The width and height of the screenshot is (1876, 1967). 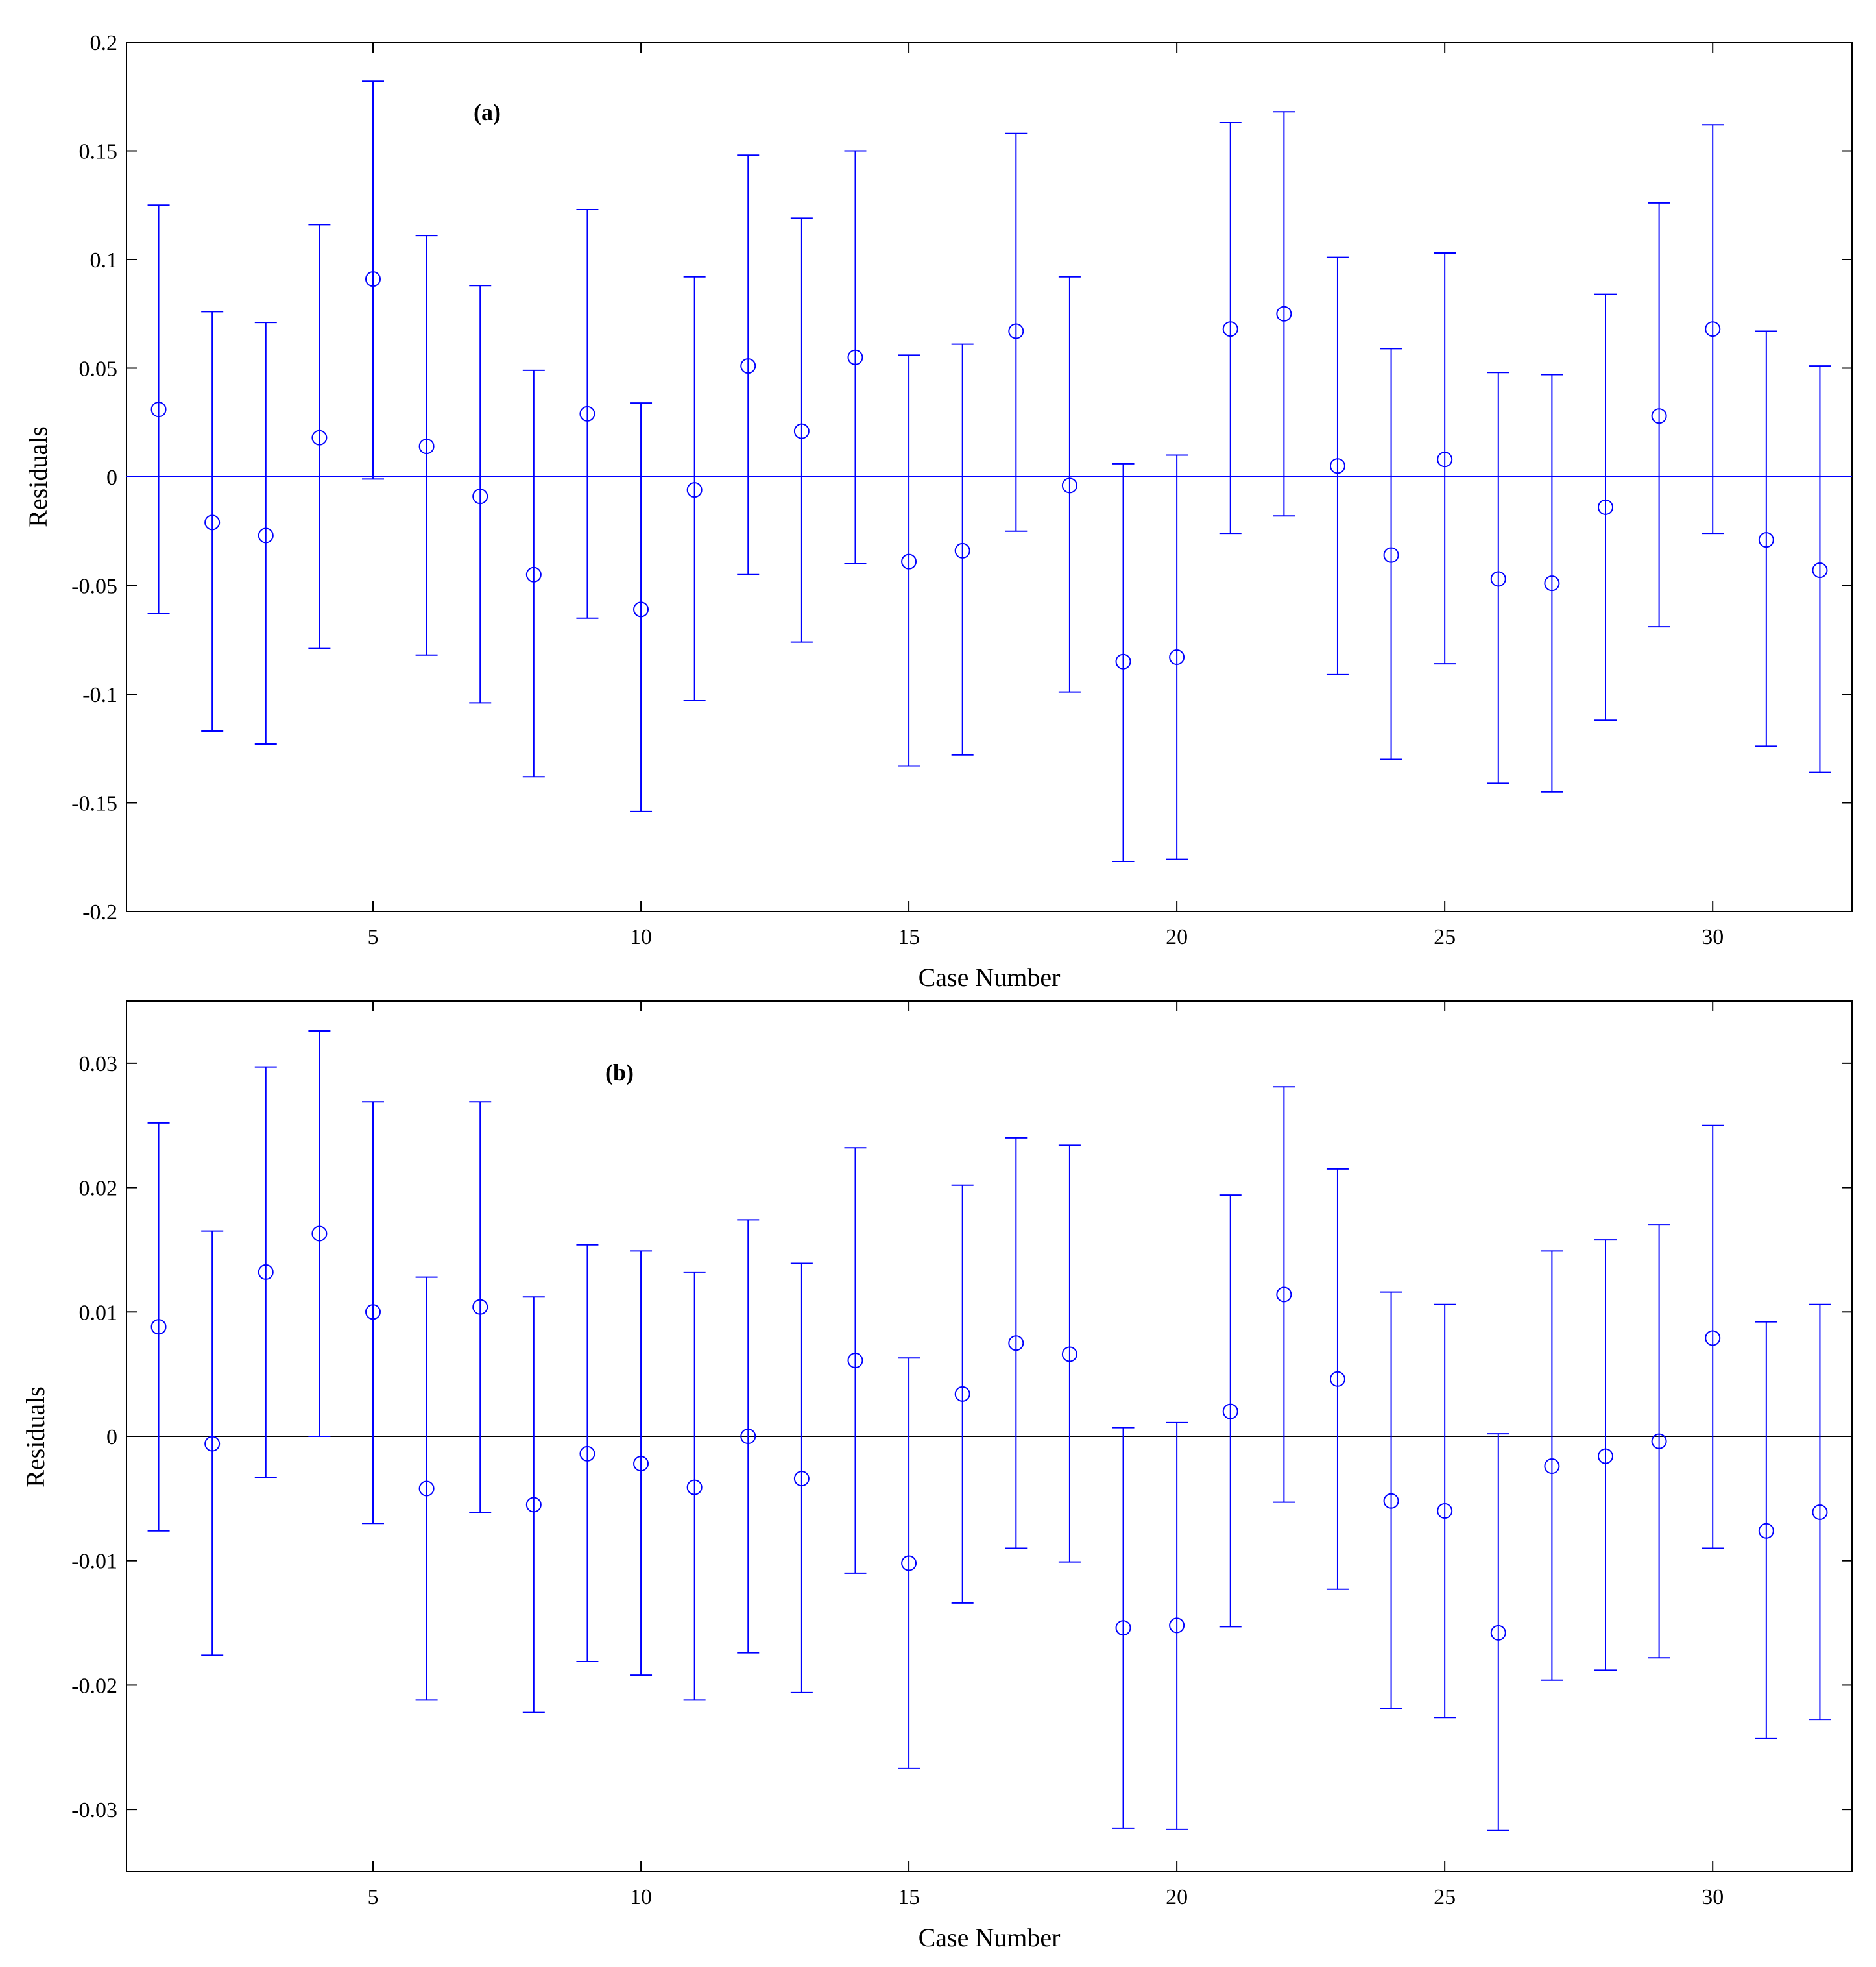 I want to click on y-tick-label-a: -0.1, so click(x=100, y=695).